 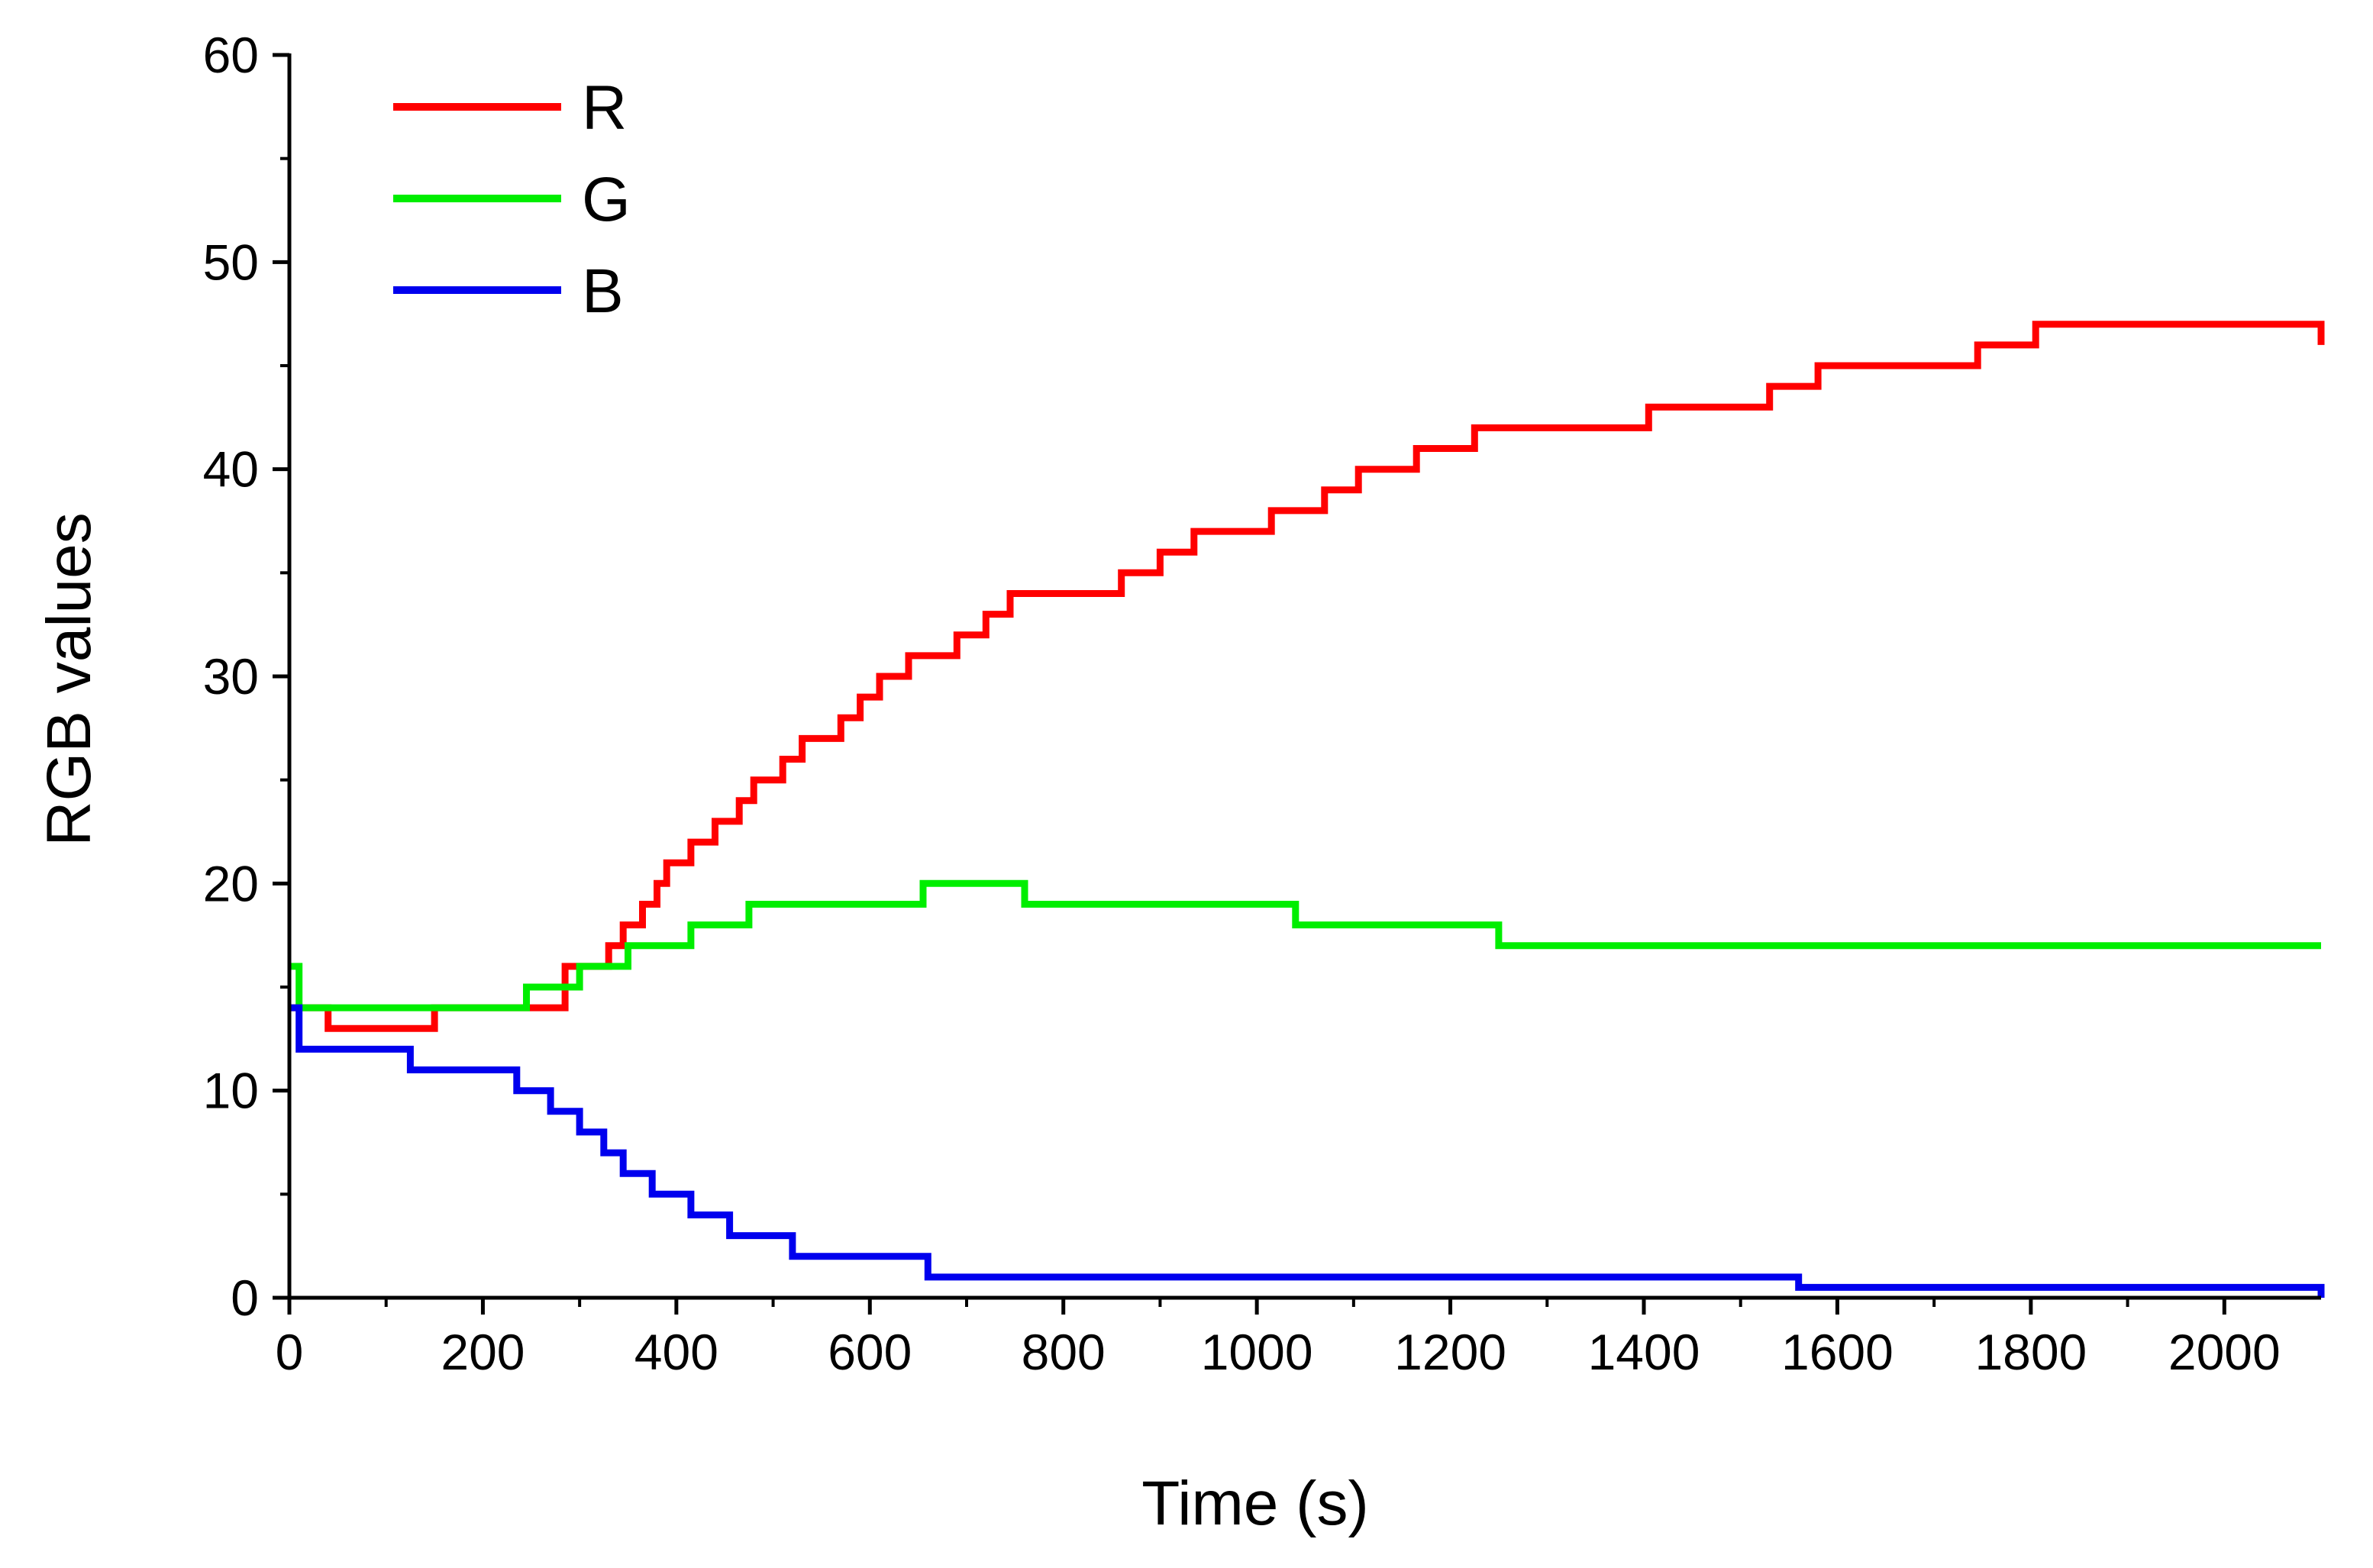 What do you see at coordinates (231, 55) in the screenshot?
I see `y-tick-label: 60` at bounding box center [231, 55].